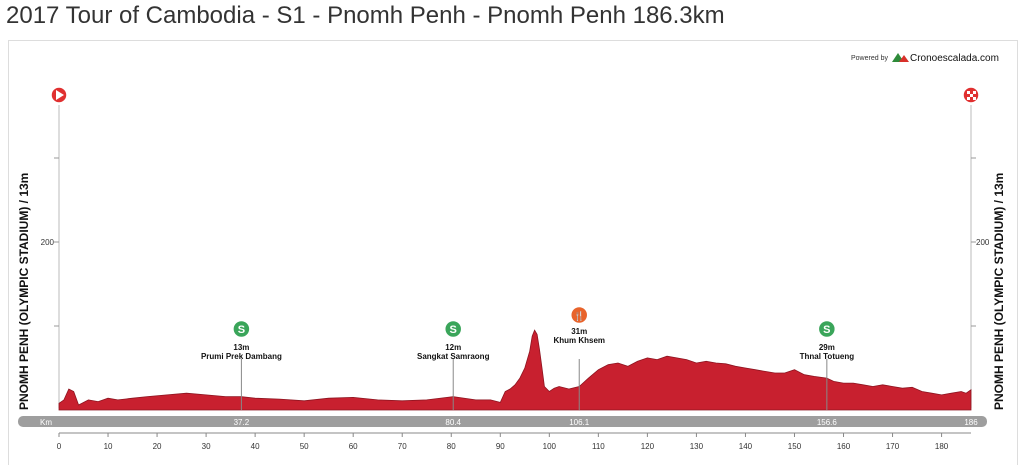  I want to click on x-tick-label: 70, so click(402, 446).